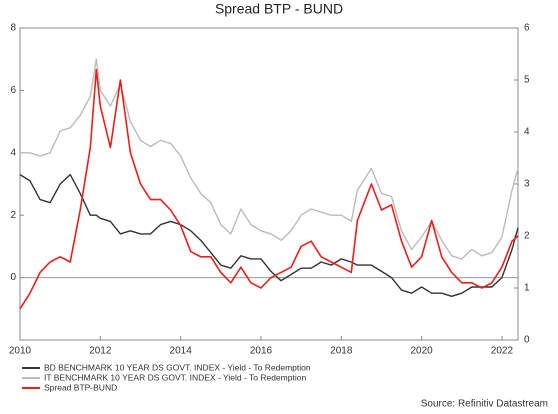 This screenshot has width=558, height=414. Describe the element at coordinates (20, 351) in the screenshot. I see `x-tick-label: 2010` at that location.